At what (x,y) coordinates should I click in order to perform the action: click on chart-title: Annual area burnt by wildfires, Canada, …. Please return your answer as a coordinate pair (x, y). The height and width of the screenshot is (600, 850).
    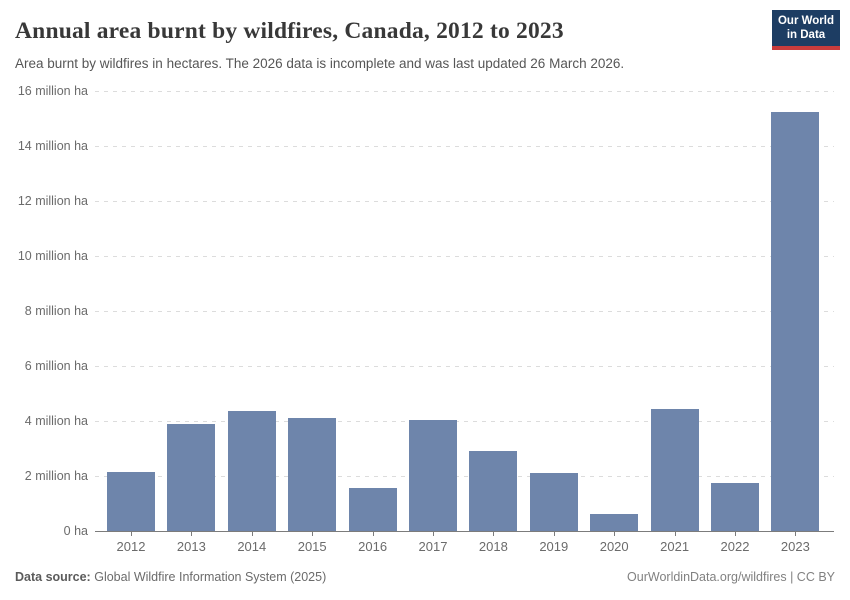
    Looking at the image, I should click on (289, 31).